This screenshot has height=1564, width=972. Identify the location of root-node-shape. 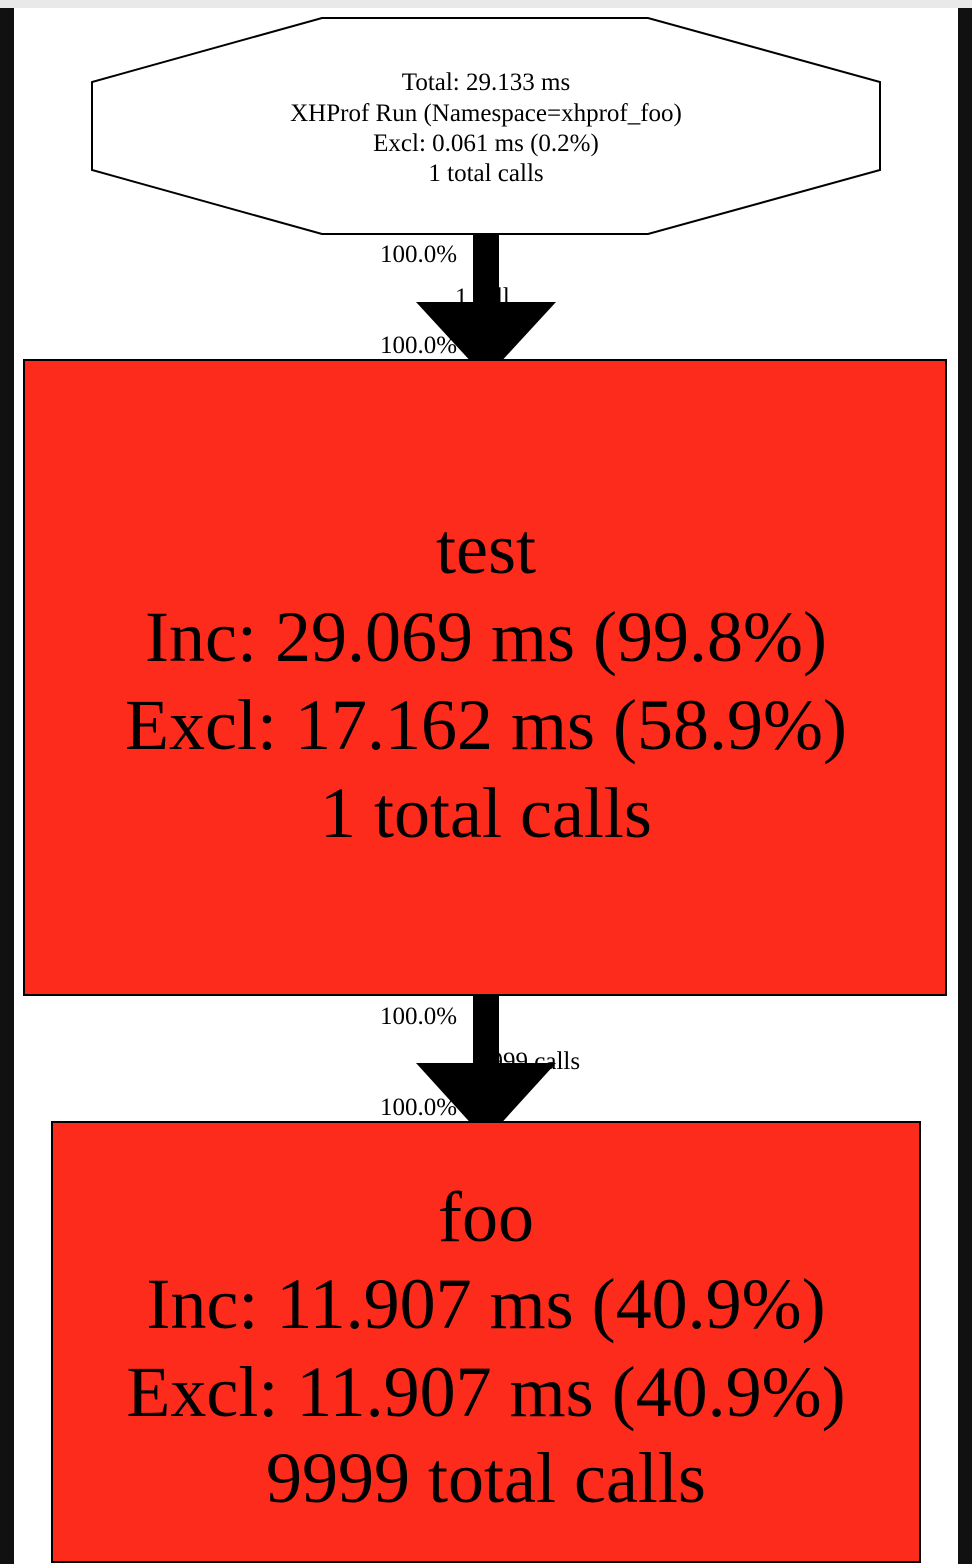
(486, 126).